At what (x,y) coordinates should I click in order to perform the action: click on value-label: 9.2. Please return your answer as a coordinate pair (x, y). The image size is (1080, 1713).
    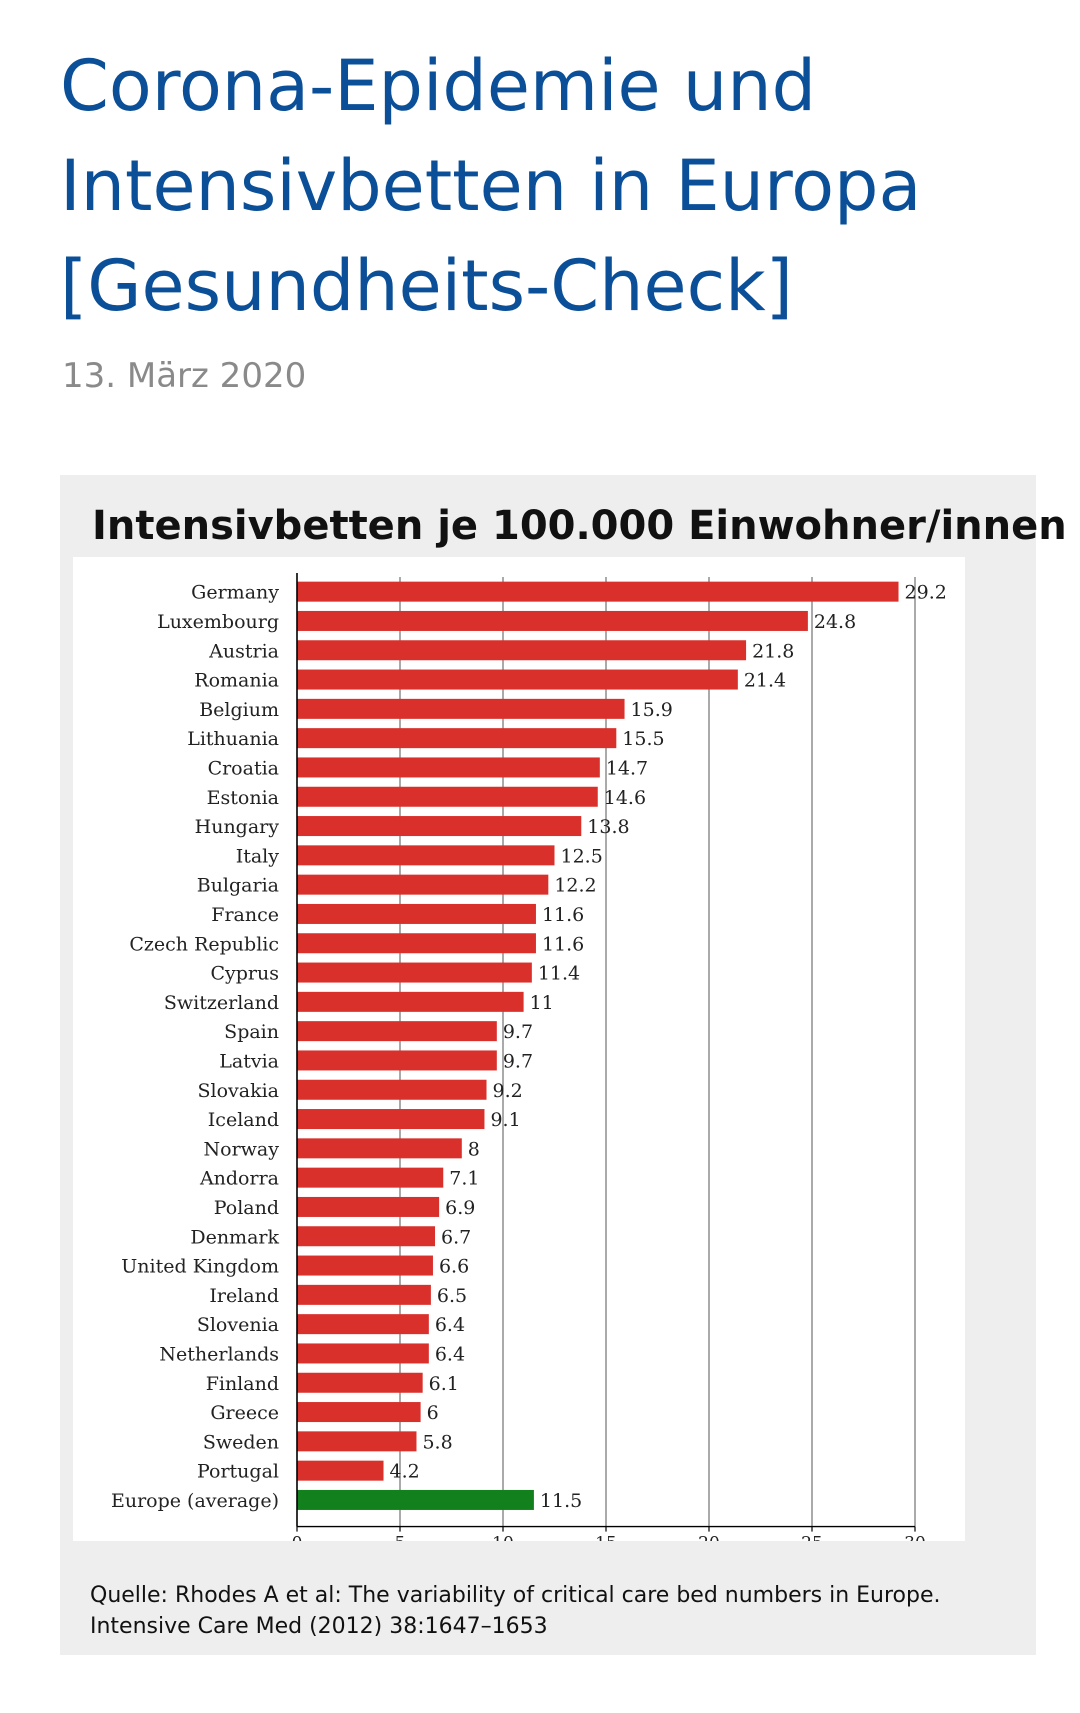
    Looking at the image, I should click on (508, 1091).